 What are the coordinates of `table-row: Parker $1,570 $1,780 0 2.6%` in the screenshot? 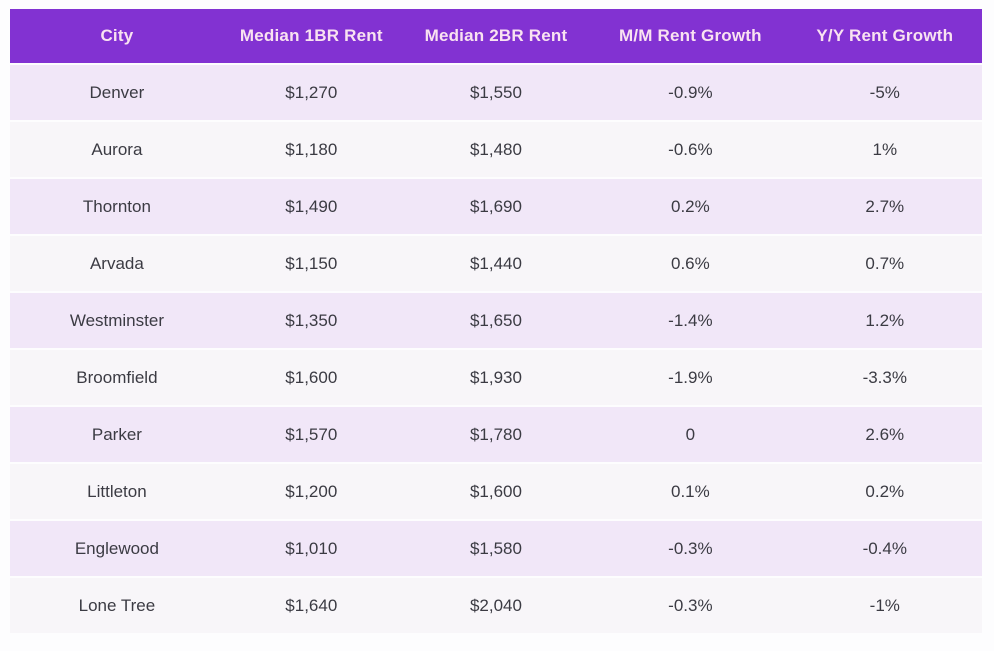 It's located at (496, 434).